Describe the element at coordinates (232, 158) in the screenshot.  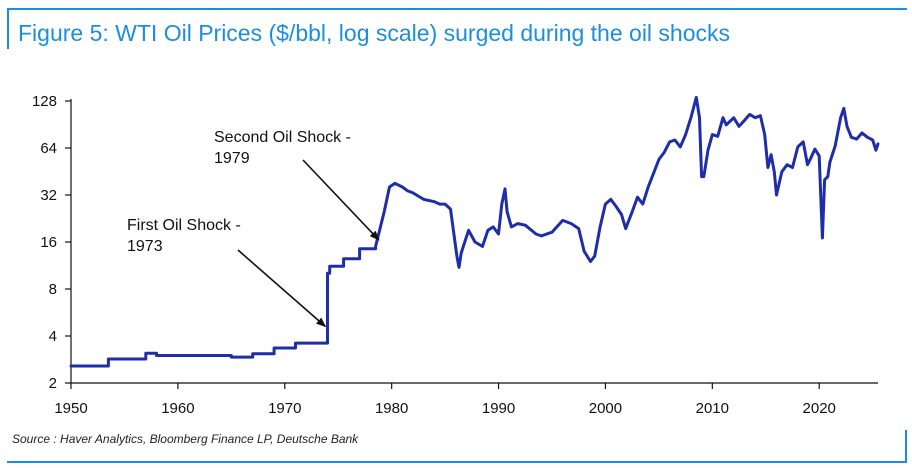
I see `annotation-label: 1979` at that location.